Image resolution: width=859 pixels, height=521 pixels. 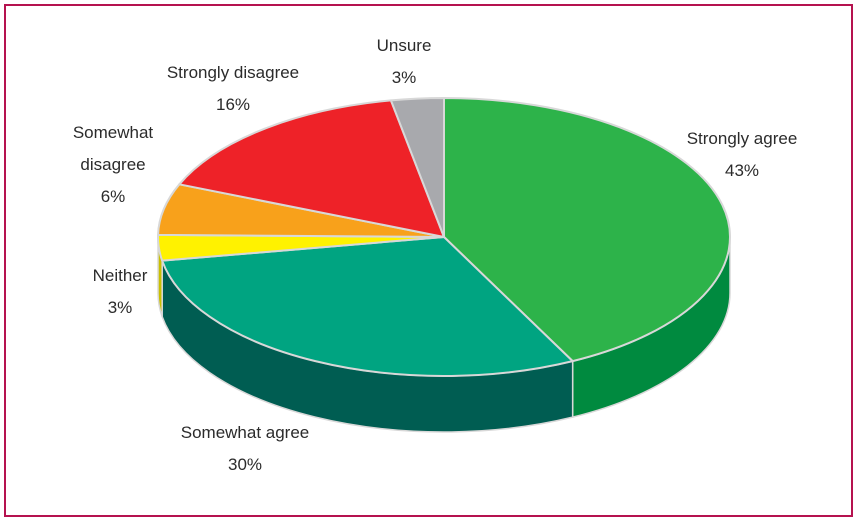 I want to click on label-somewhat-disagree-name-2: disagree, so click(x=112, y=164).